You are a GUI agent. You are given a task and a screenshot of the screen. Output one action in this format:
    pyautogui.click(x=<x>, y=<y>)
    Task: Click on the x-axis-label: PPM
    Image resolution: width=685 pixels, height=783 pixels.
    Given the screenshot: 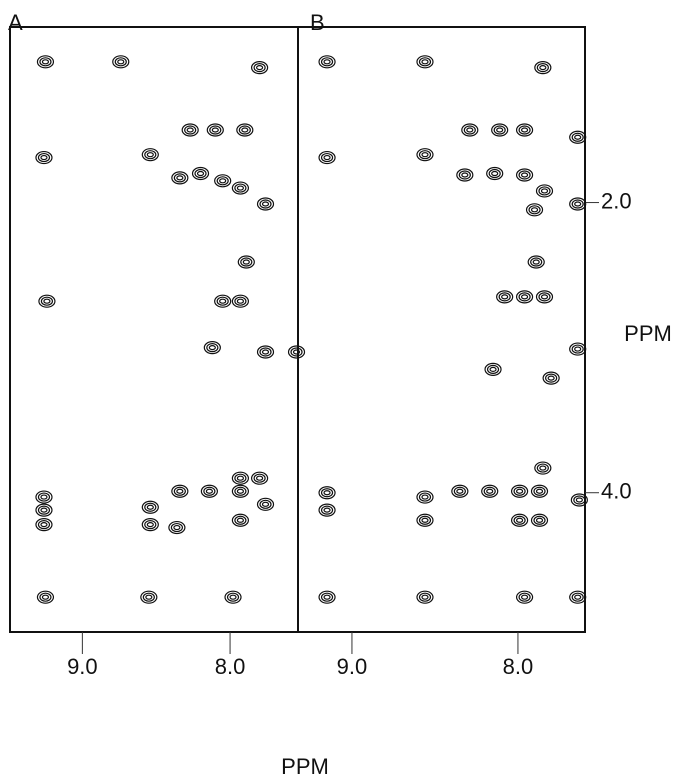 What is the action you would take?
    pyautogui.click(x=305, y=766)
    